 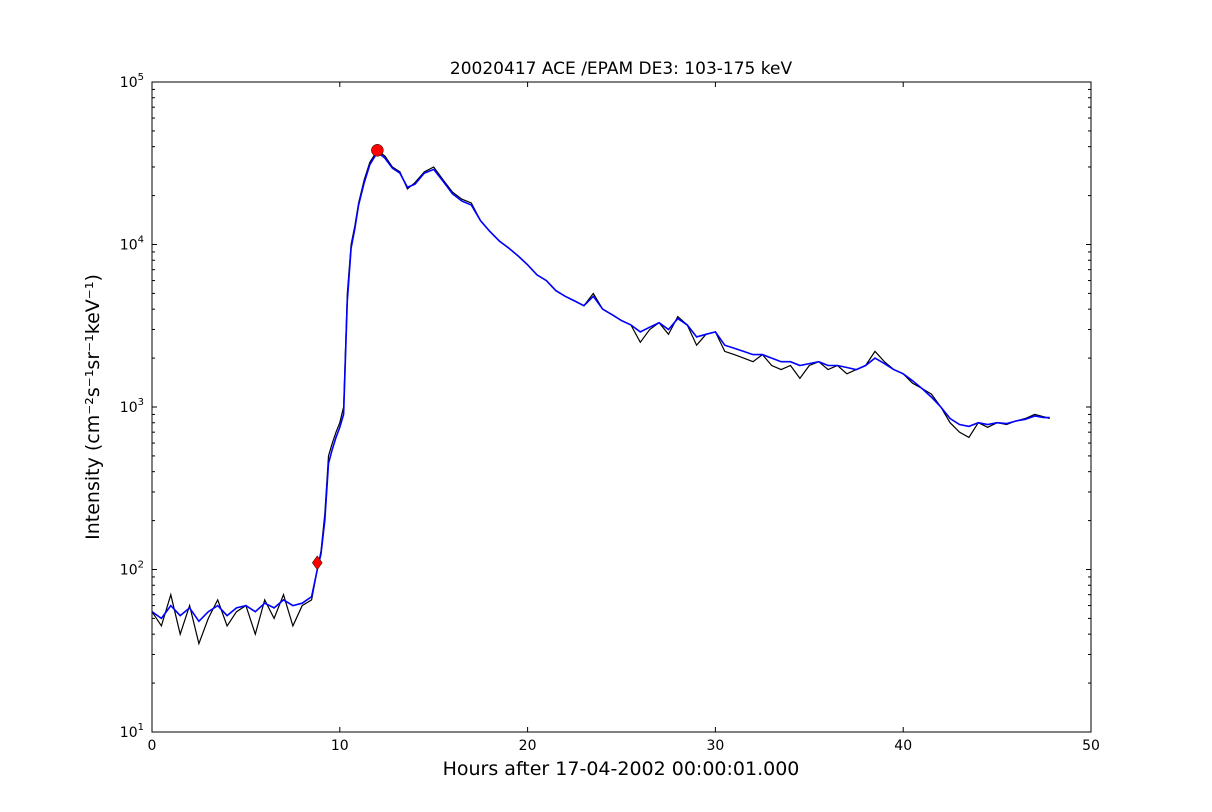 What do you see at coordinates (132, 244) in the screenshot?
I see `y-tick-label: 10⁴` at bounding box center [132, 244].